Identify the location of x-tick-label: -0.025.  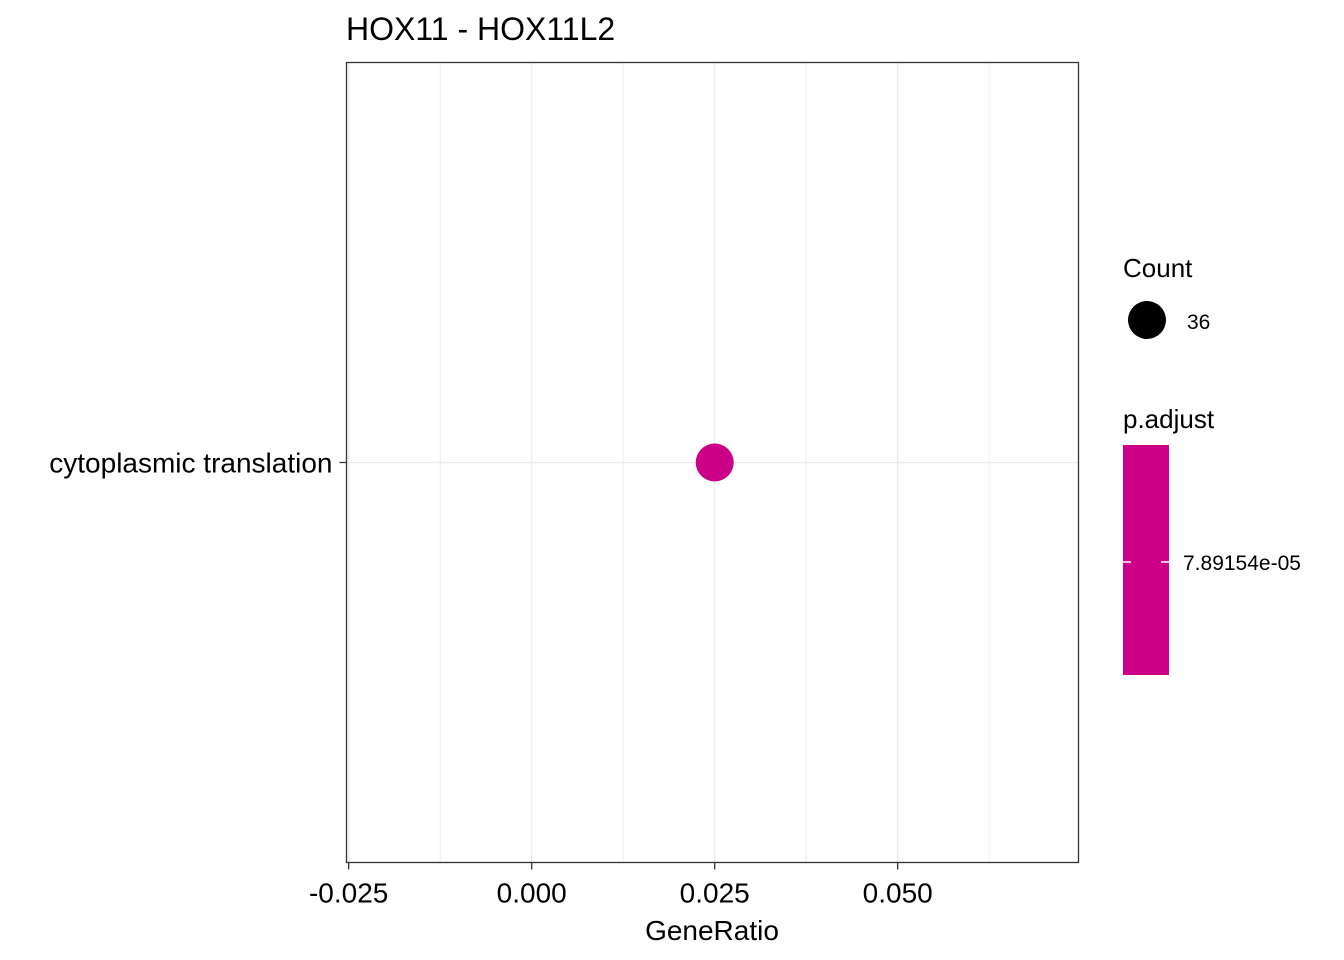
(348, 893).